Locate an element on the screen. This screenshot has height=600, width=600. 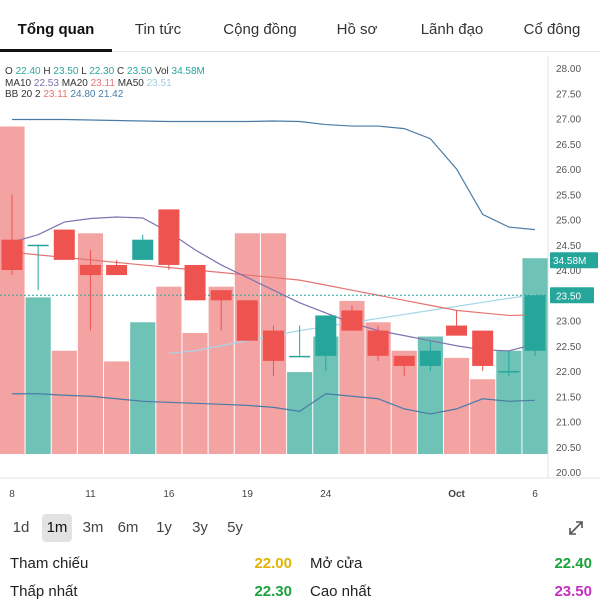
time-tick-label: 24 is located at coordinates (326, 494).